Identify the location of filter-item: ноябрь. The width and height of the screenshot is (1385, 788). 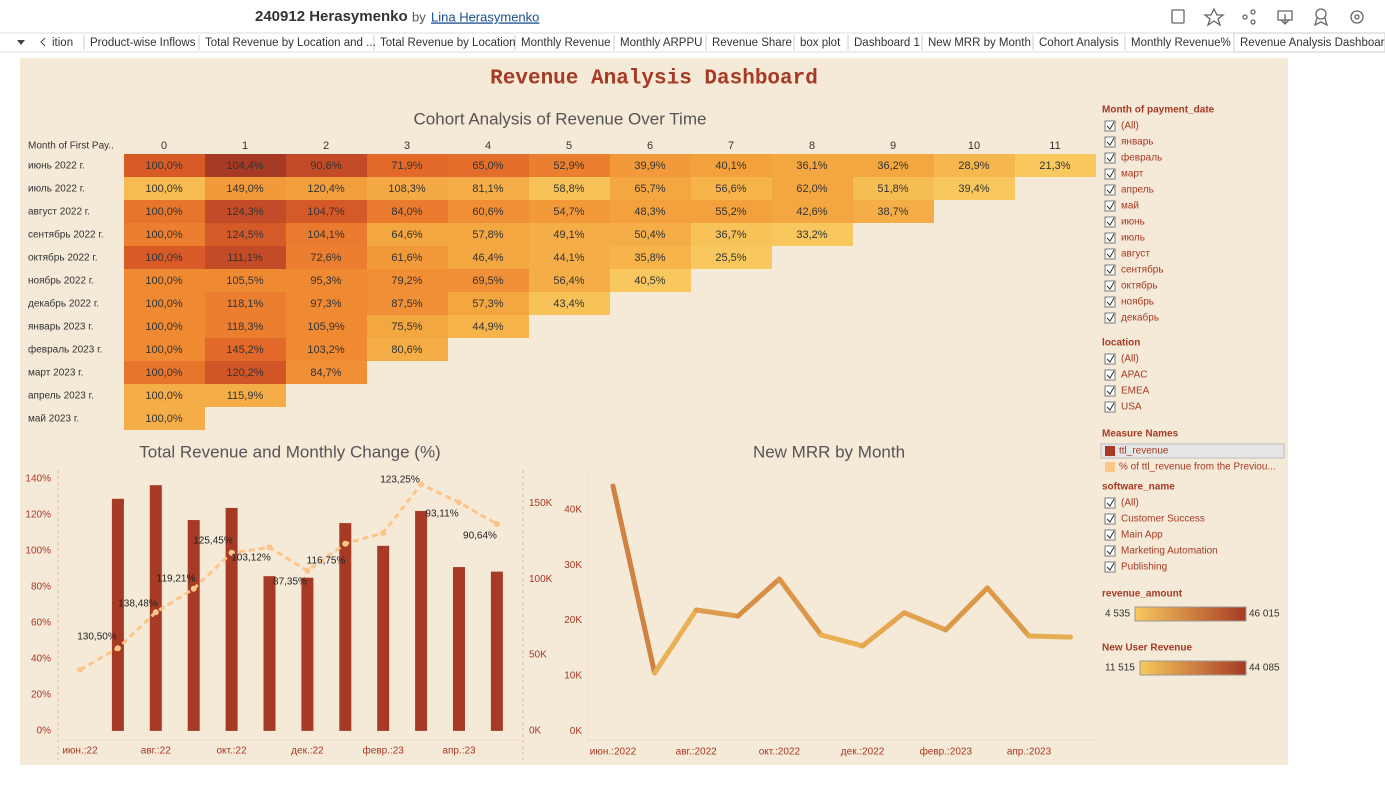
(1137, 302).